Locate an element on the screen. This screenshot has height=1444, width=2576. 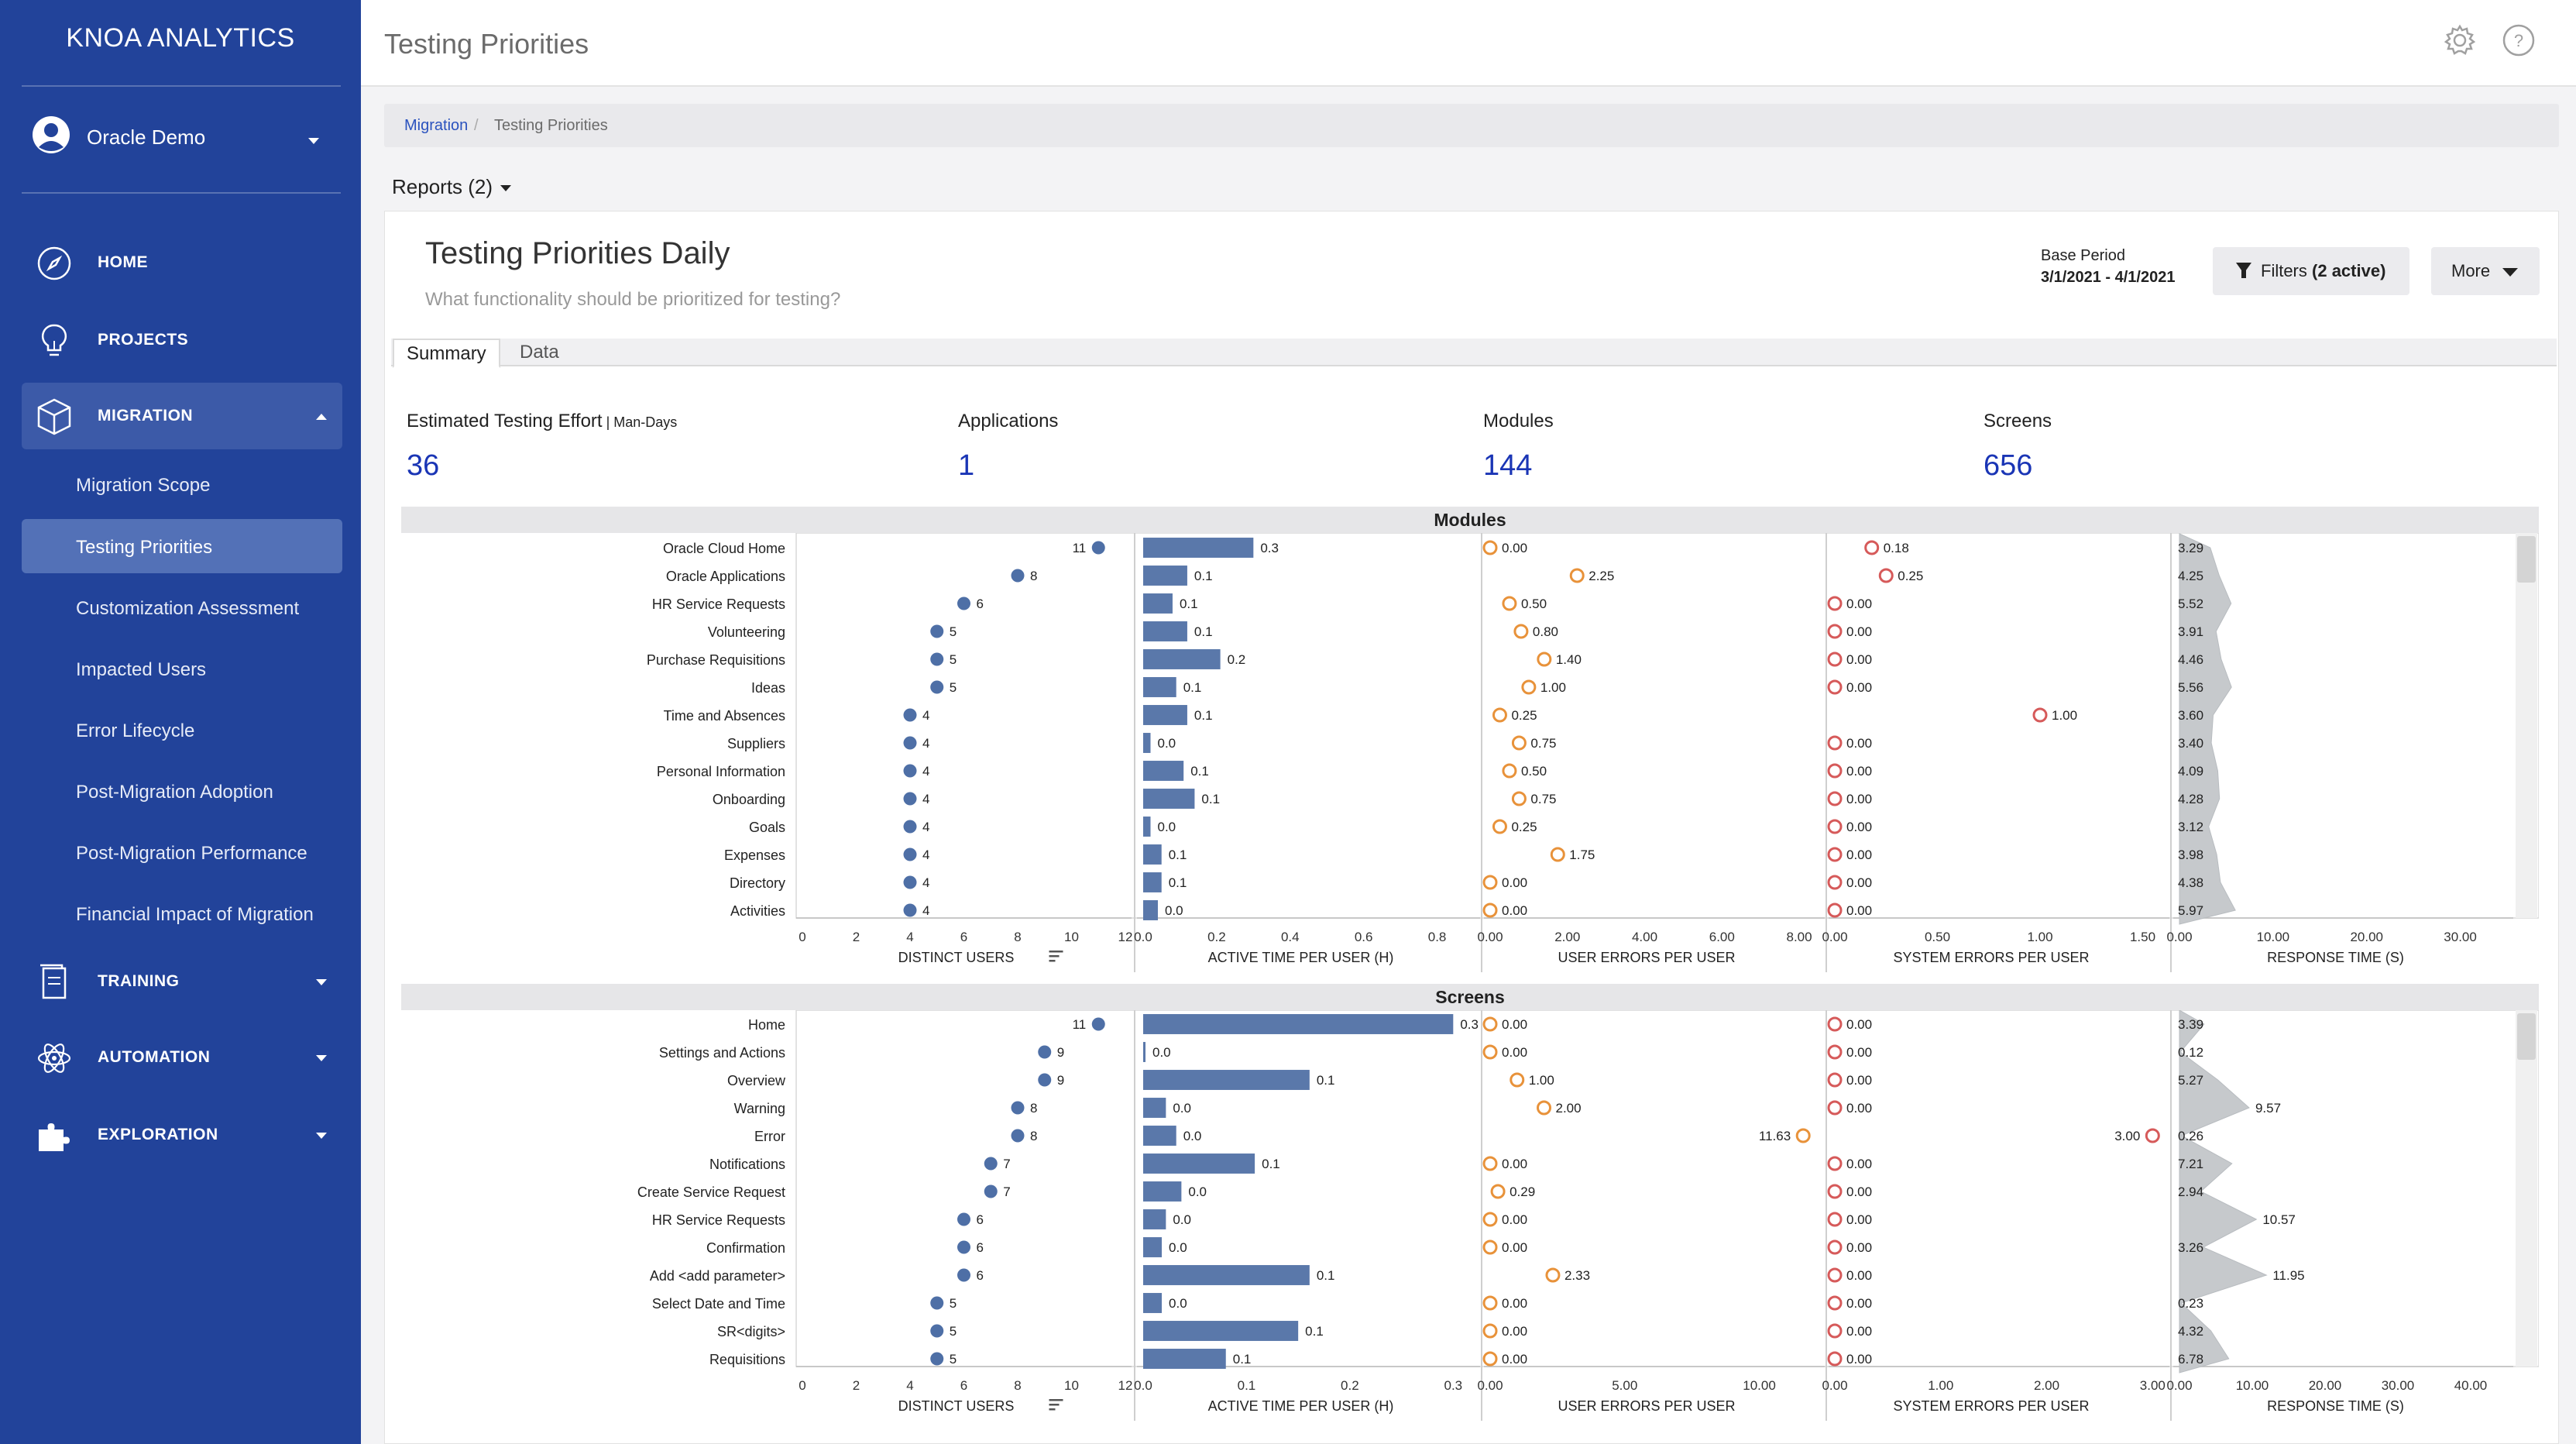
nav-projects: PROJECTS is located at coordinates (182, 340).